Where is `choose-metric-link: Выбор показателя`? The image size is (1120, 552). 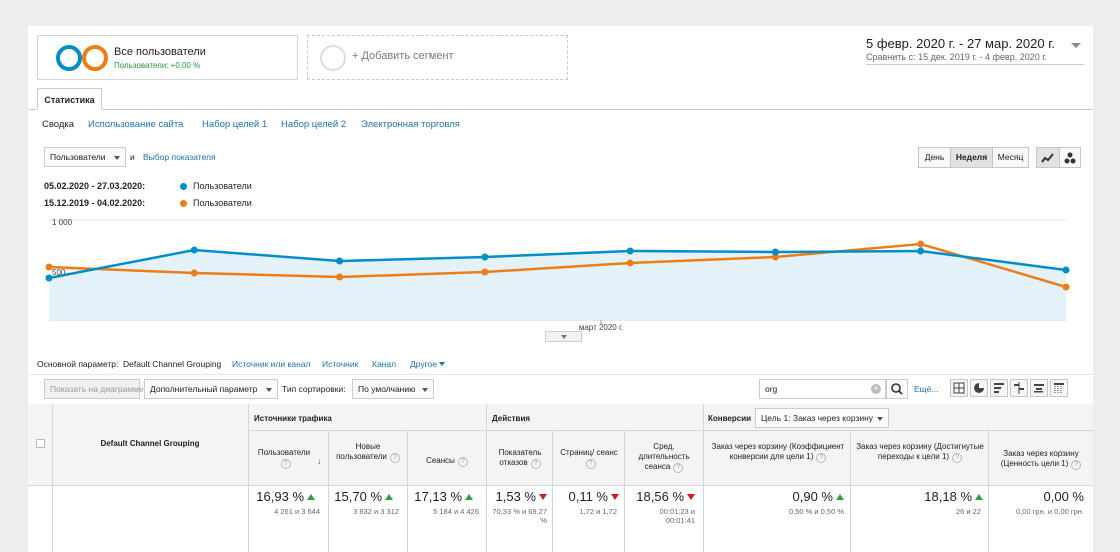
choose-metric-link: Выбор показателя is located at coordinates (179, 157).